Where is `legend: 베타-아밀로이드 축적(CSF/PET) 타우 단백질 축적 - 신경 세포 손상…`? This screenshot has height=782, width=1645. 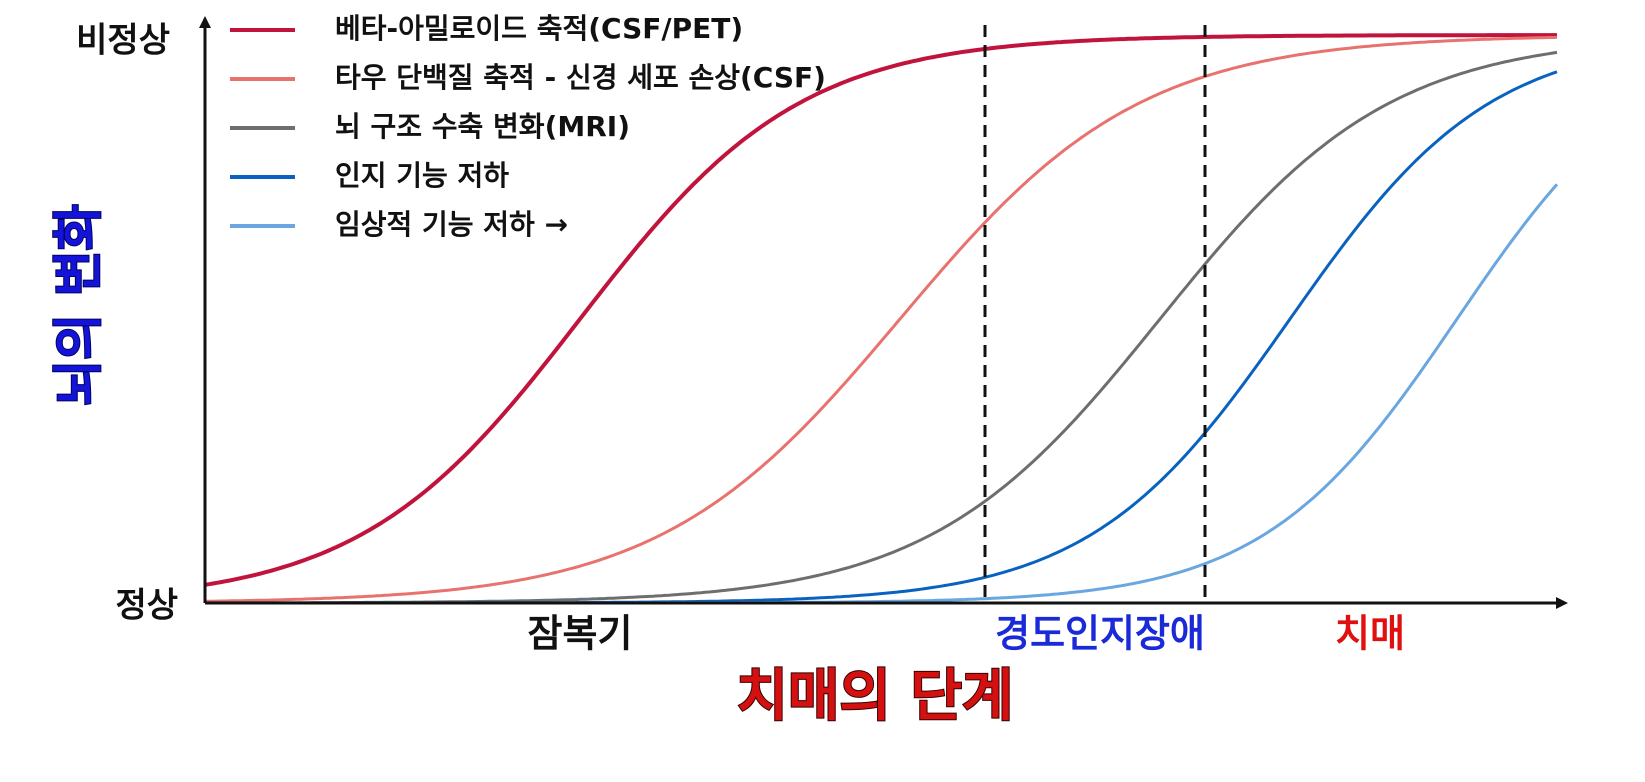
legend: 베타-아밀로이드 축적(CSF/PET) 타우 단백질 축적 - 신경 세포 손상… is located at coordinates (528, 126).